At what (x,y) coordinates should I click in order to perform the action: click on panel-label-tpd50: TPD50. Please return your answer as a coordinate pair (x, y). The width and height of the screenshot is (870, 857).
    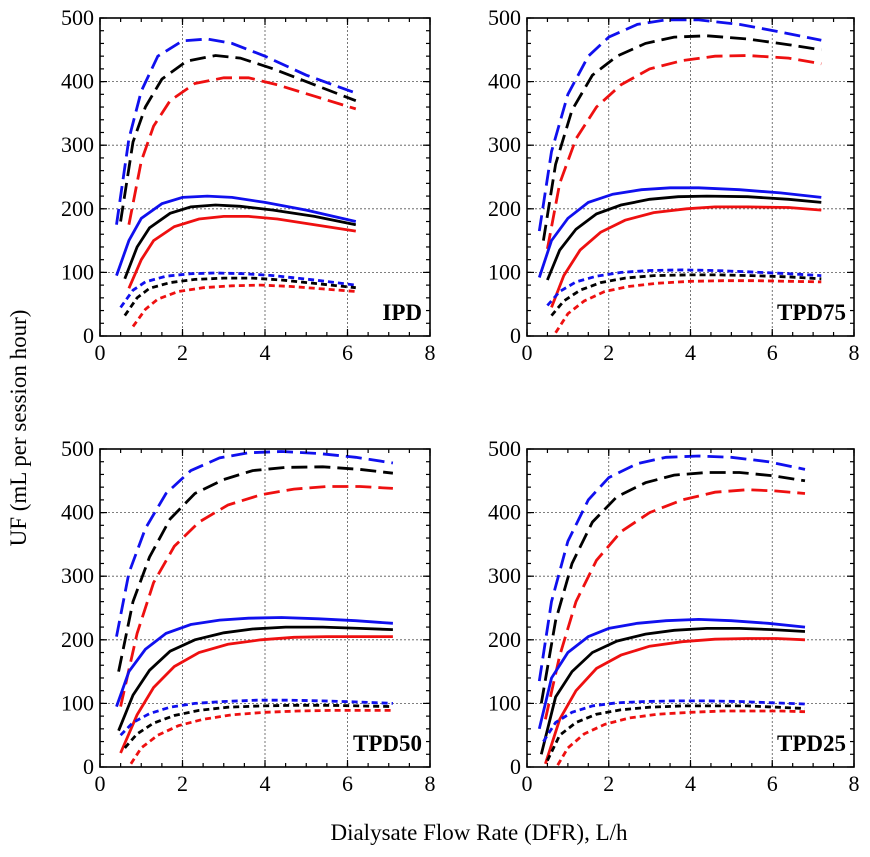
    Looking at the image, I should click on (387, 743).